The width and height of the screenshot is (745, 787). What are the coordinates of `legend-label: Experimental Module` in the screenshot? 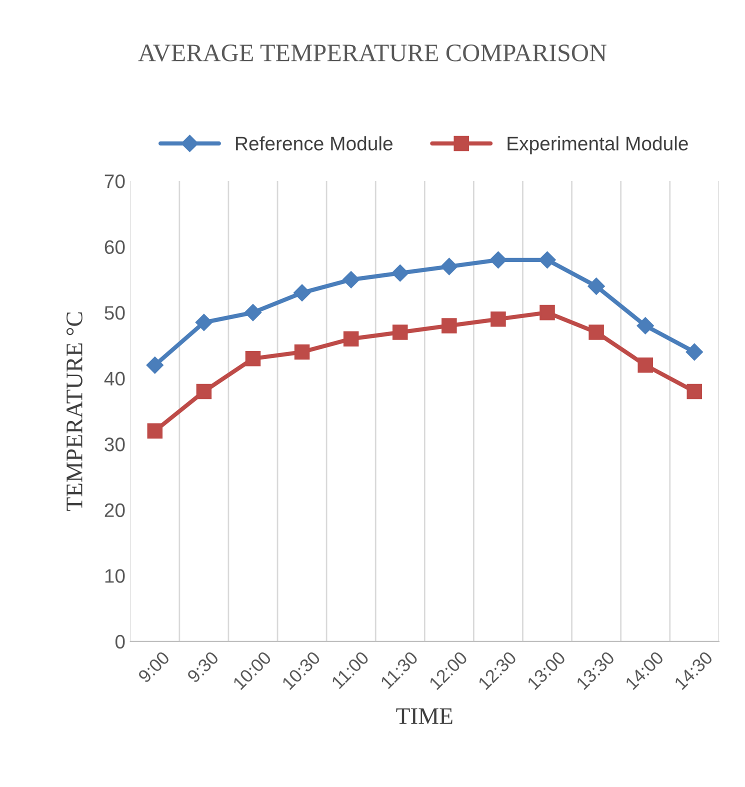 It's located at (598, 145).